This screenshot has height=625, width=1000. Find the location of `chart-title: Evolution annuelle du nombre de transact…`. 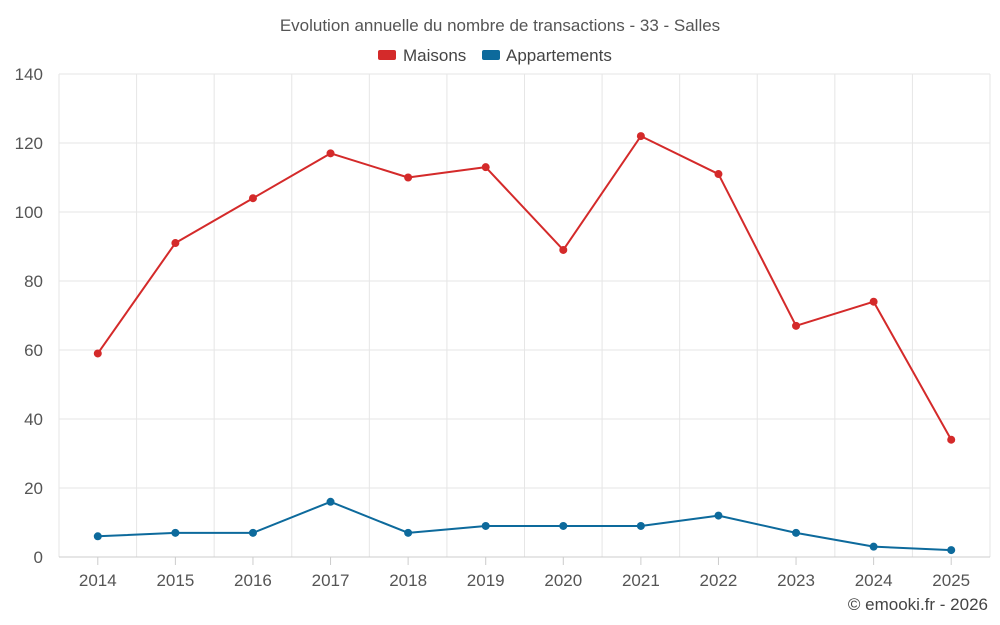

chart-title: Evolution annuelle du nombre de transact… is located at coordinates (500, 25).